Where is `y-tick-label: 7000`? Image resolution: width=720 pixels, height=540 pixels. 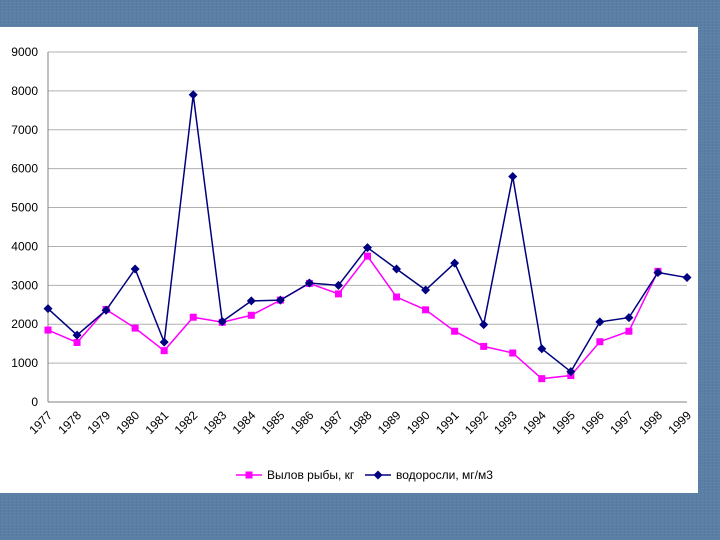
y-tick-label: 7000 is located at coordinates (24, 130).